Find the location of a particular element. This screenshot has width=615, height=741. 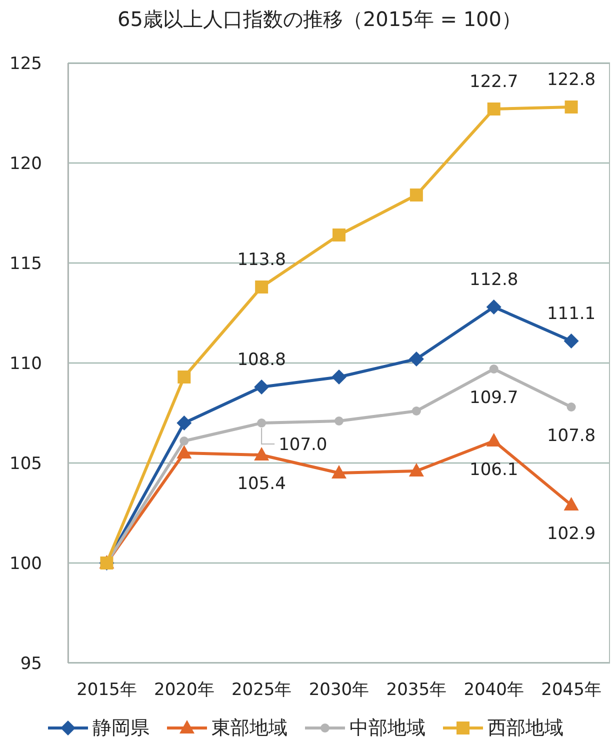

data-label: 122.7 is located at coordinates (494, 82).